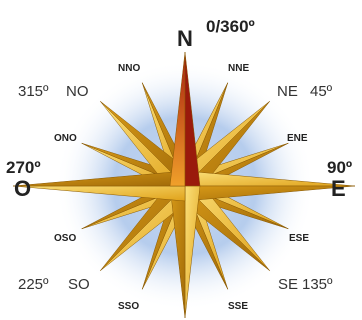  What do you see at coordinates (340, 167) in the screenshot?
I see `east-degree-label: 90º` at bounding box center [340, 167].